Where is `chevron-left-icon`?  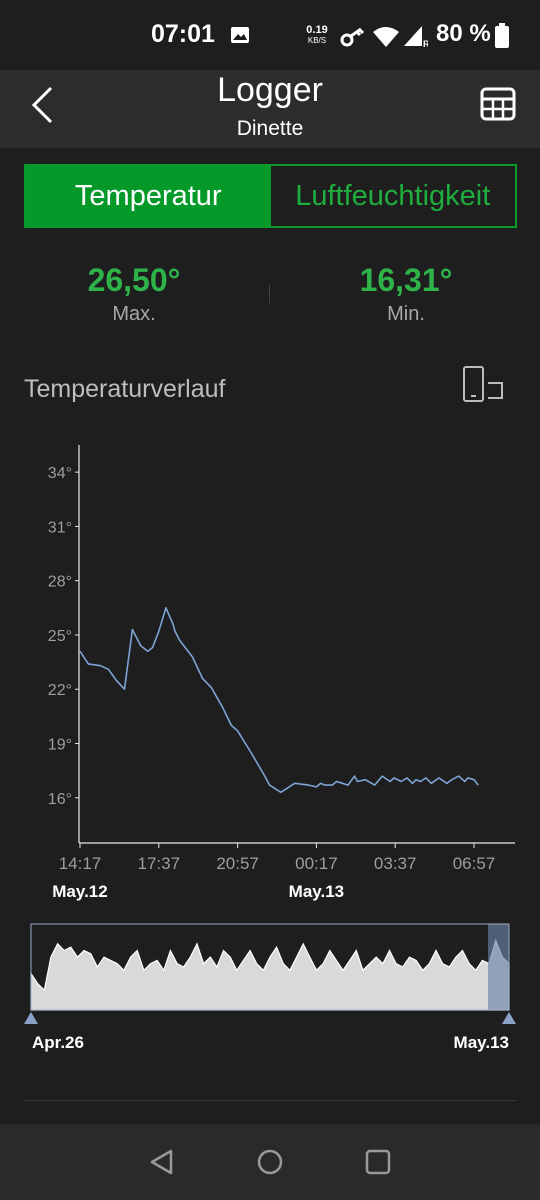
chevron-left-icon is located at coordinates (42, 105).